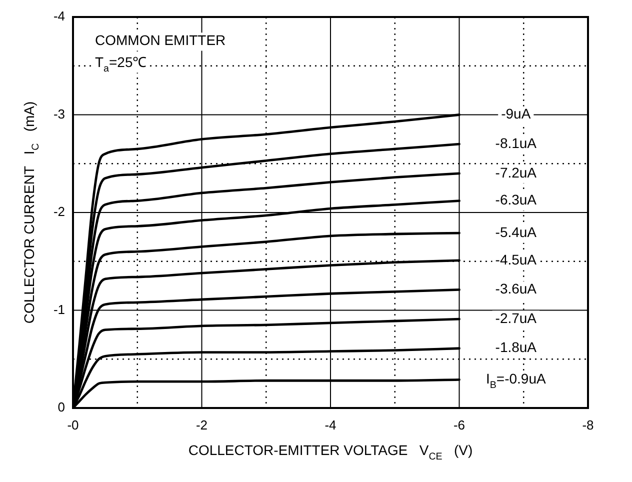 This screenshot has width=632, height=482. What do you see at coordinates (516, 172) in the screenshot?
I see `text: -7.2uA` at bounding box center [516, 172].